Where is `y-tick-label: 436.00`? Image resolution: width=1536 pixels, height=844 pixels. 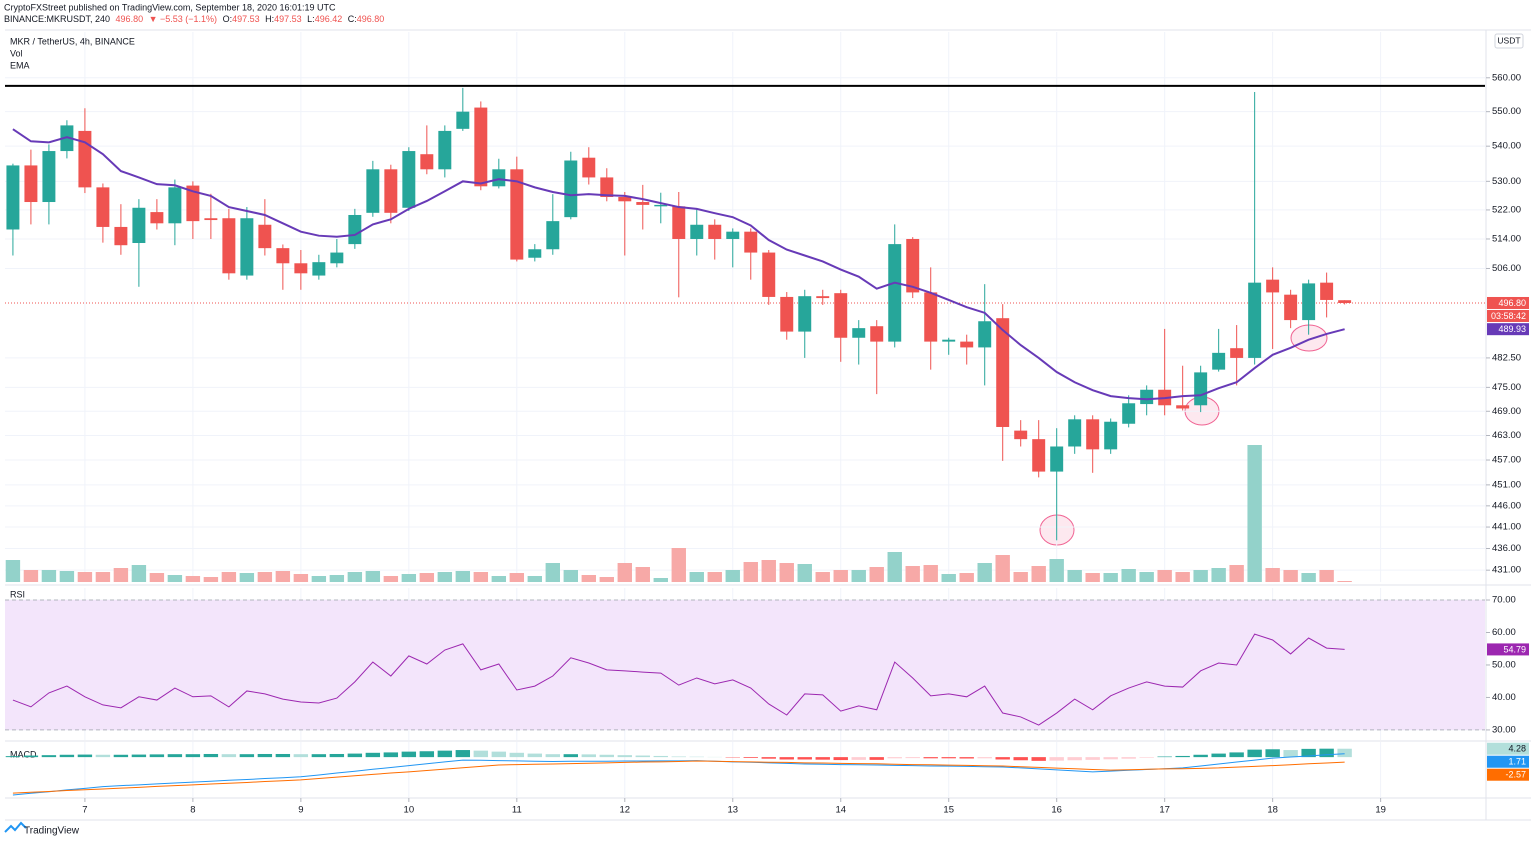
y-tick-label: 436.00 is located at coordinates (1506, 548).